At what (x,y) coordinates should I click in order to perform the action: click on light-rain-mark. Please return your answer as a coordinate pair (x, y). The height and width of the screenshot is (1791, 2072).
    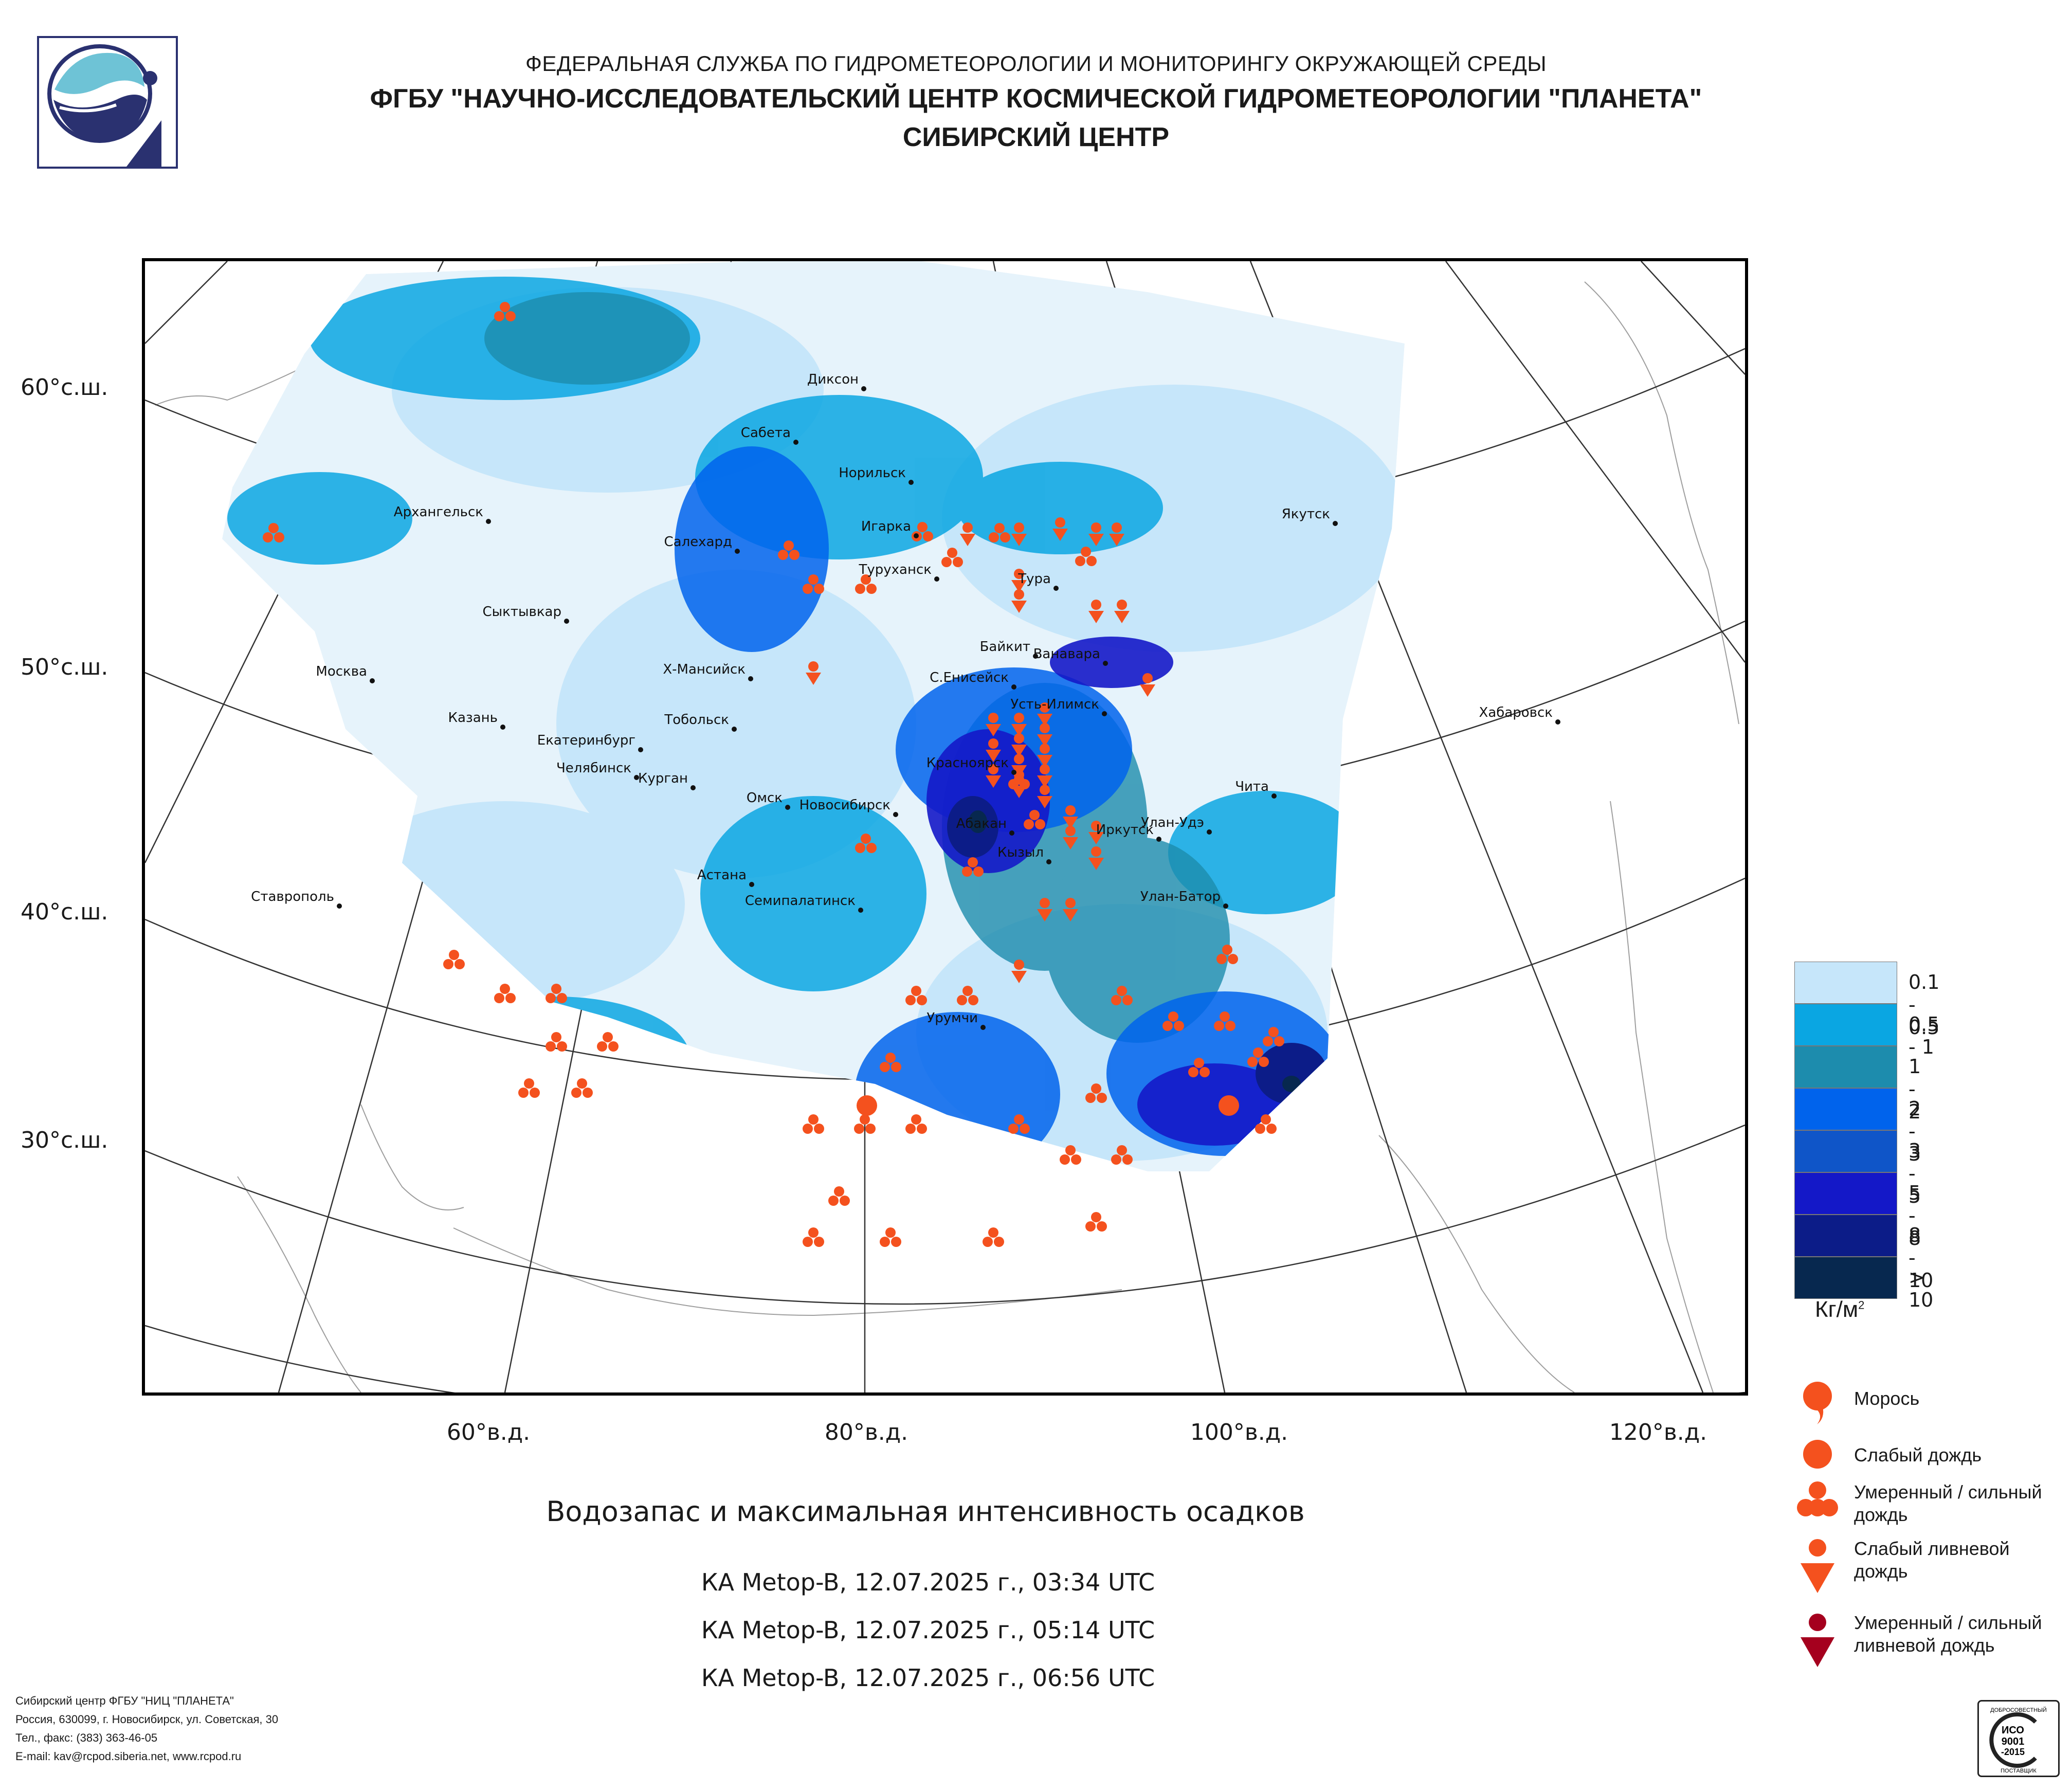
    Looking at the image, I should click on (1229, 1105).